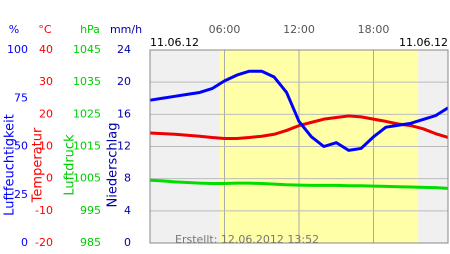 Image resolution: width=450 pixels, height=254 pixels. What do you see at coordinates (124, 146) in the screenshot?
I see `y-tick-label: 12` at bounding box center [124, 146].